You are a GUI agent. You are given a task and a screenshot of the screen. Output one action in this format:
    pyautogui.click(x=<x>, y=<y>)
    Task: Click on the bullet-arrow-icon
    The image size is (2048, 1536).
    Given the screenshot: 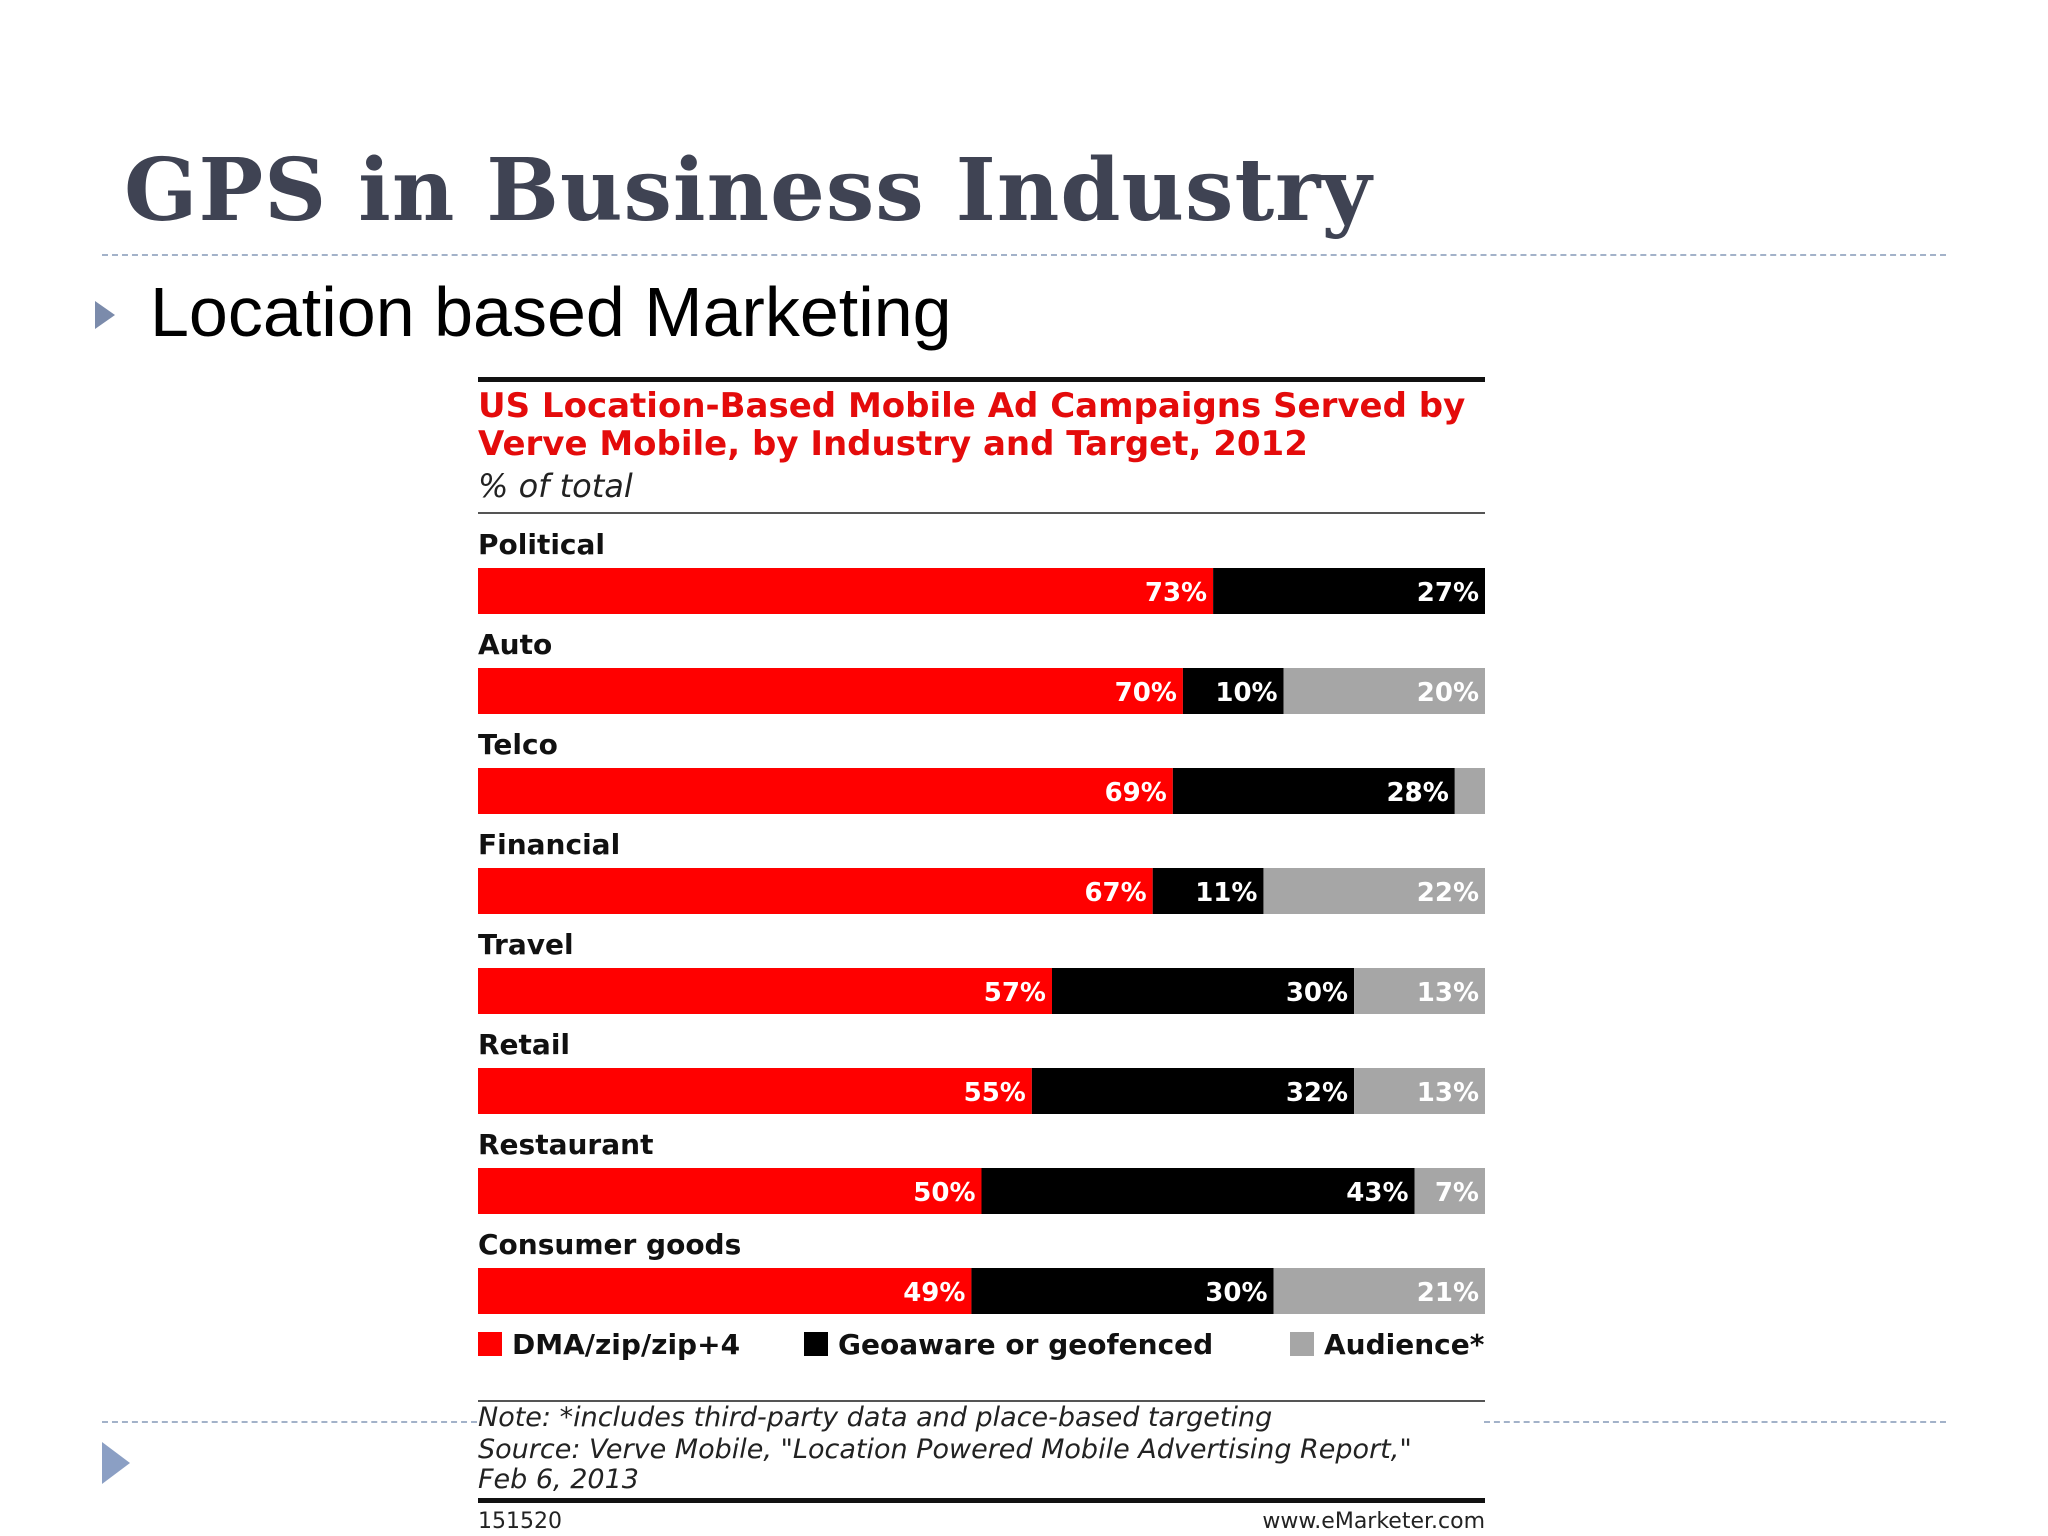 What is the action you would take?
    pyautogui.click(x=105, y=315)
    